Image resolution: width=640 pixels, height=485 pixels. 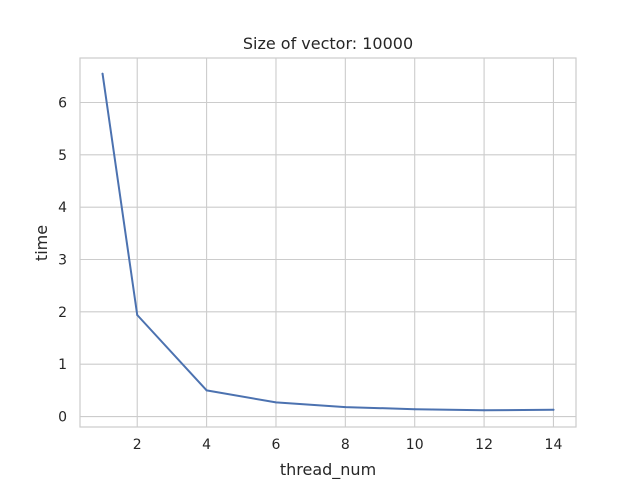 I want to click on y-axis-label: time, so click(x=41, y=243).